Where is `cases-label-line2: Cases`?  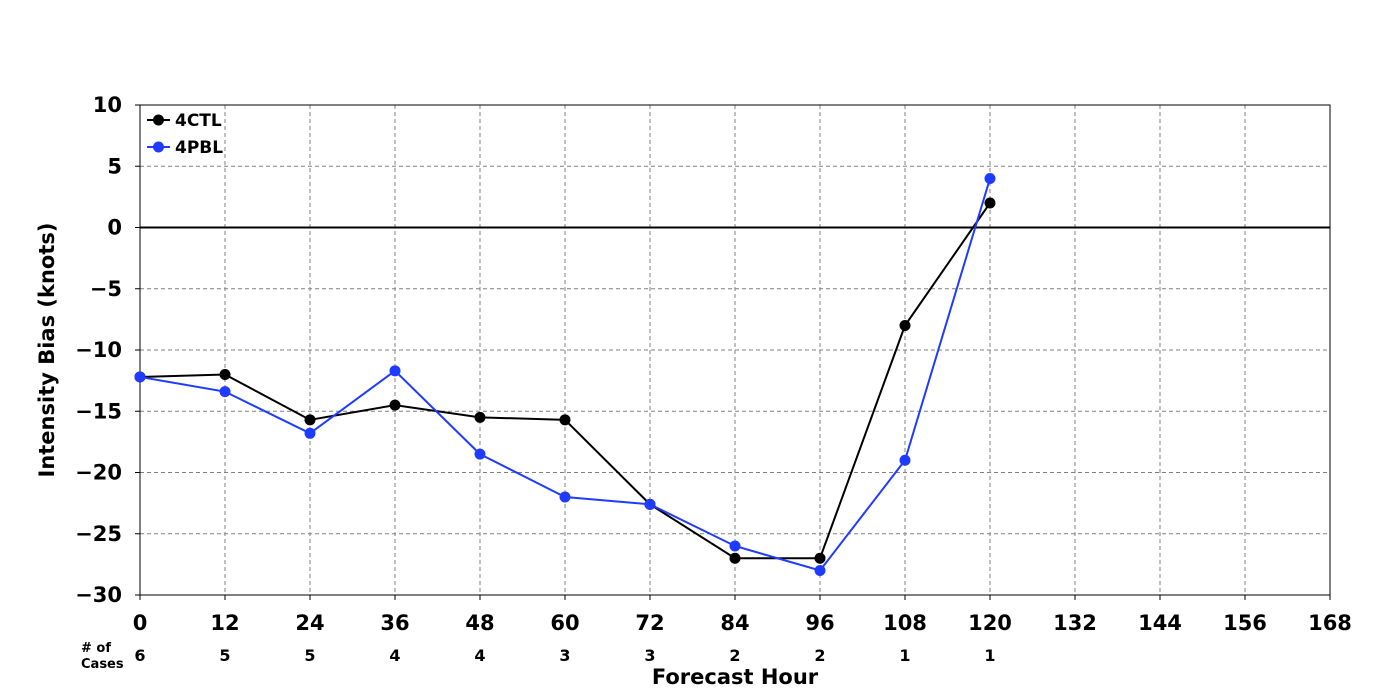 cases-label-line2: Cases is located at coordinates (102, 664).